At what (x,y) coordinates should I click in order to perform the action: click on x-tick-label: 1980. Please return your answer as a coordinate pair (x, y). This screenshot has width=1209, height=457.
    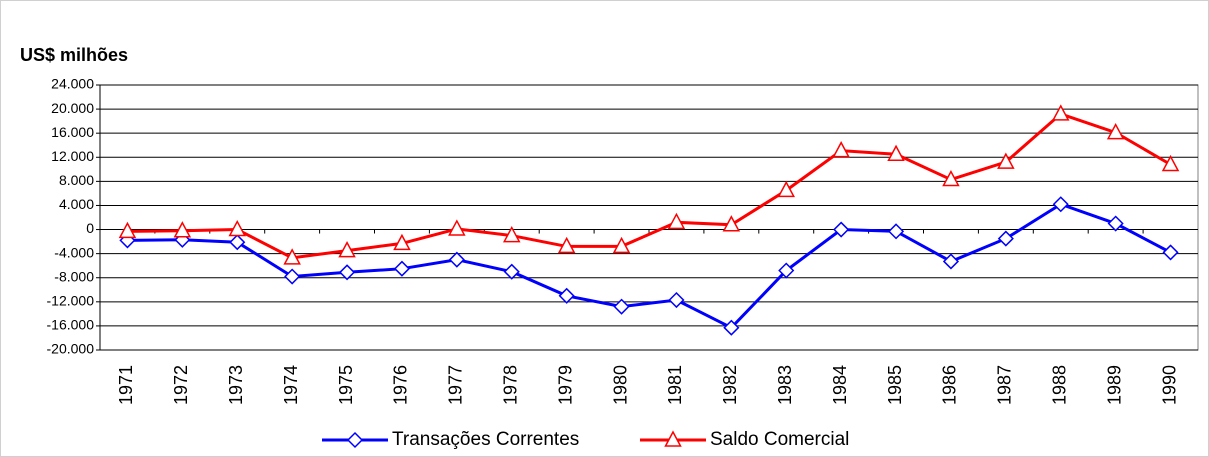
    Looking at the image, I should click on (620, 385).